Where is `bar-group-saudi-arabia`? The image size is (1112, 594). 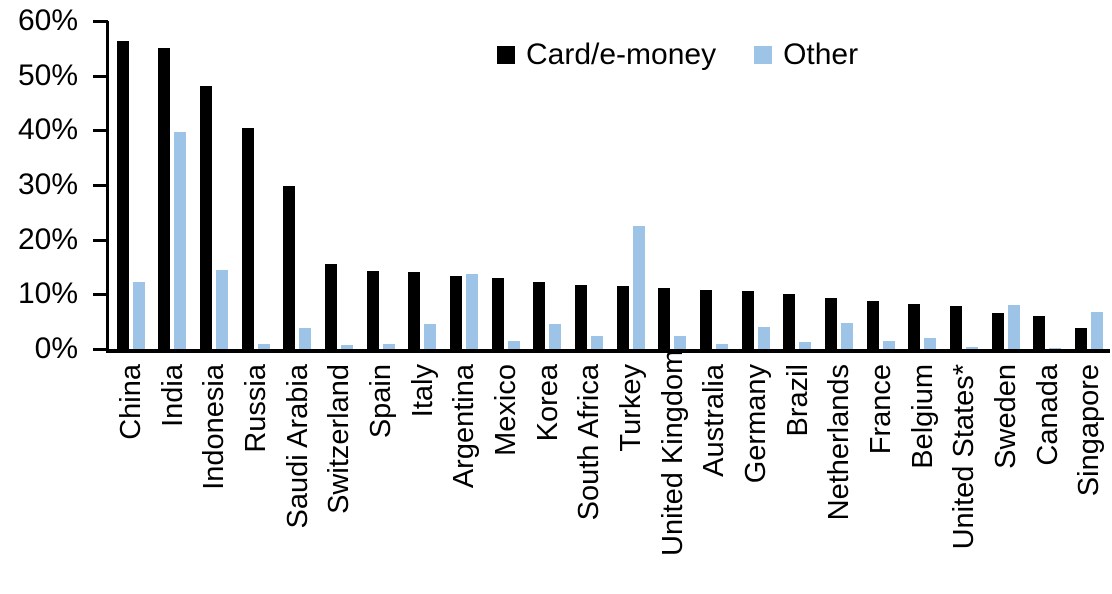
bar-group-saudi-arabia is located at coordinates (298, 185).